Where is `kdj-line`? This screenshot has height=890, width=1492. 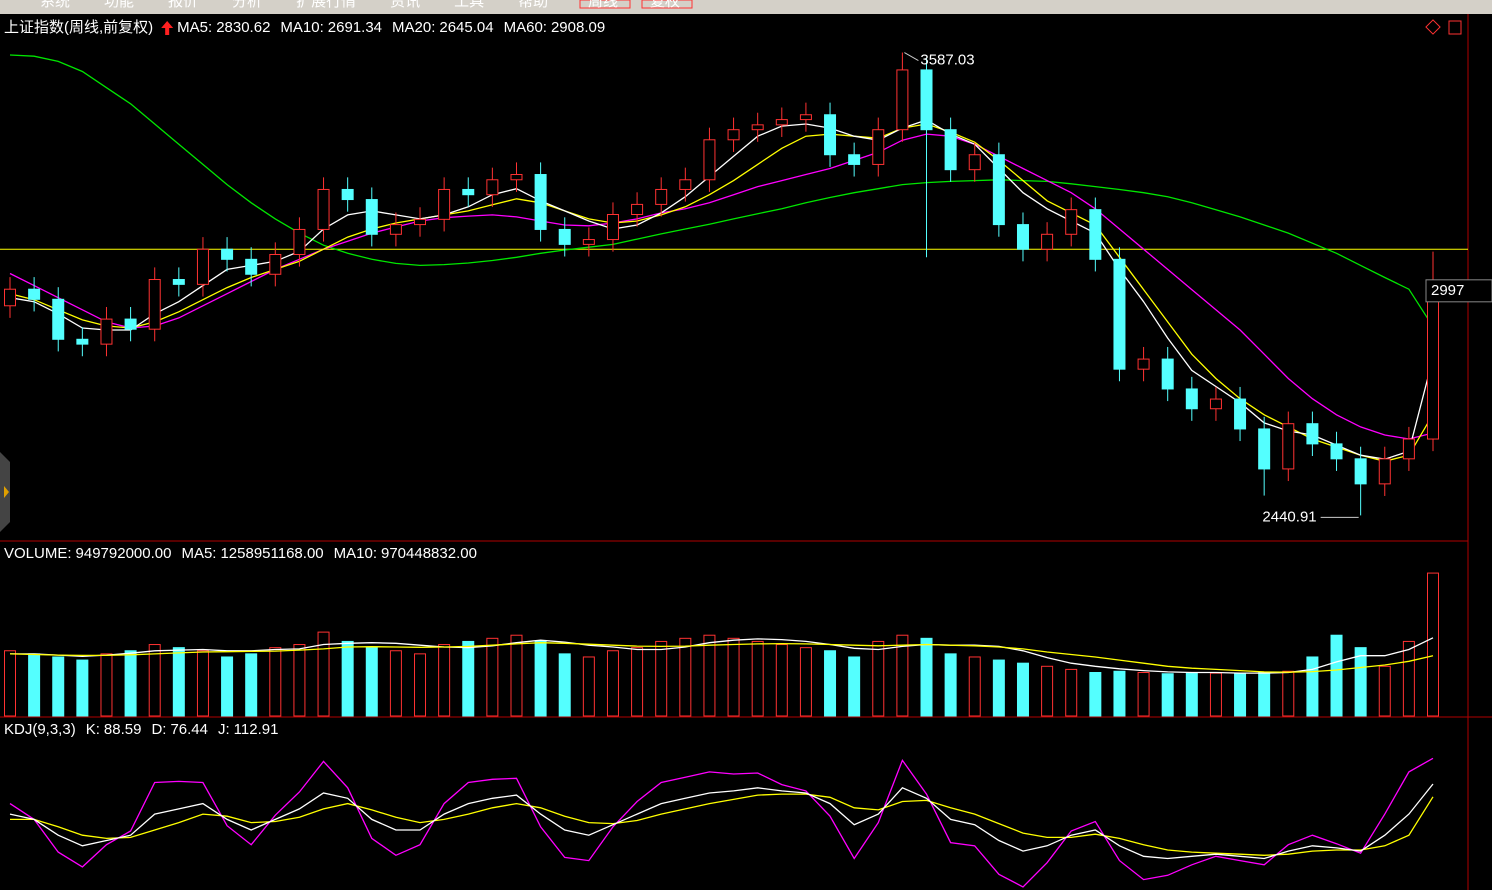
kdj-line is located at coordinates (721, 821).